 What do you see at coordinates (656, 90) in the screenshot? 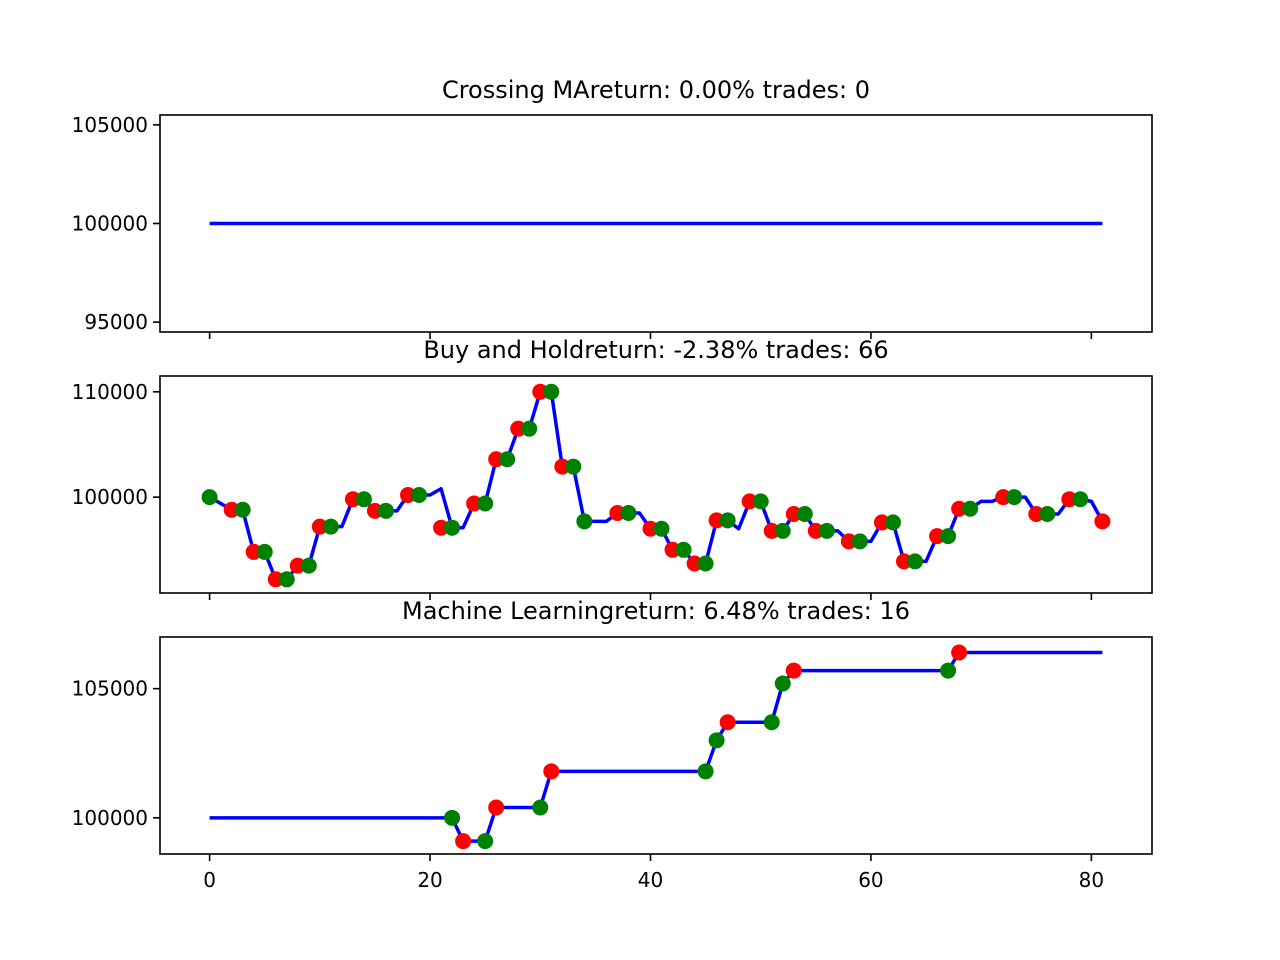
I see `subplot-title: Crossing MAreturn: 0.00% trades: 0` at bounding box center [656, 90].